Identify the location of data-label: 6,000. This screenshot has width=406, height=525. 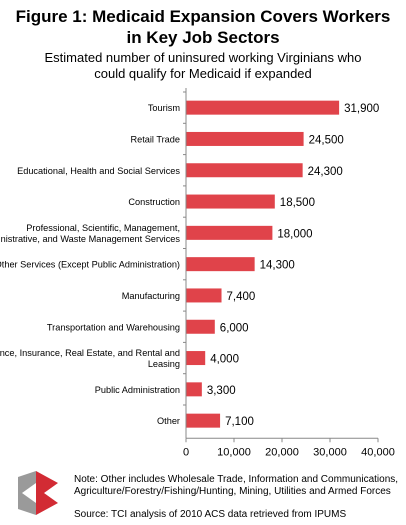
(234, 328).